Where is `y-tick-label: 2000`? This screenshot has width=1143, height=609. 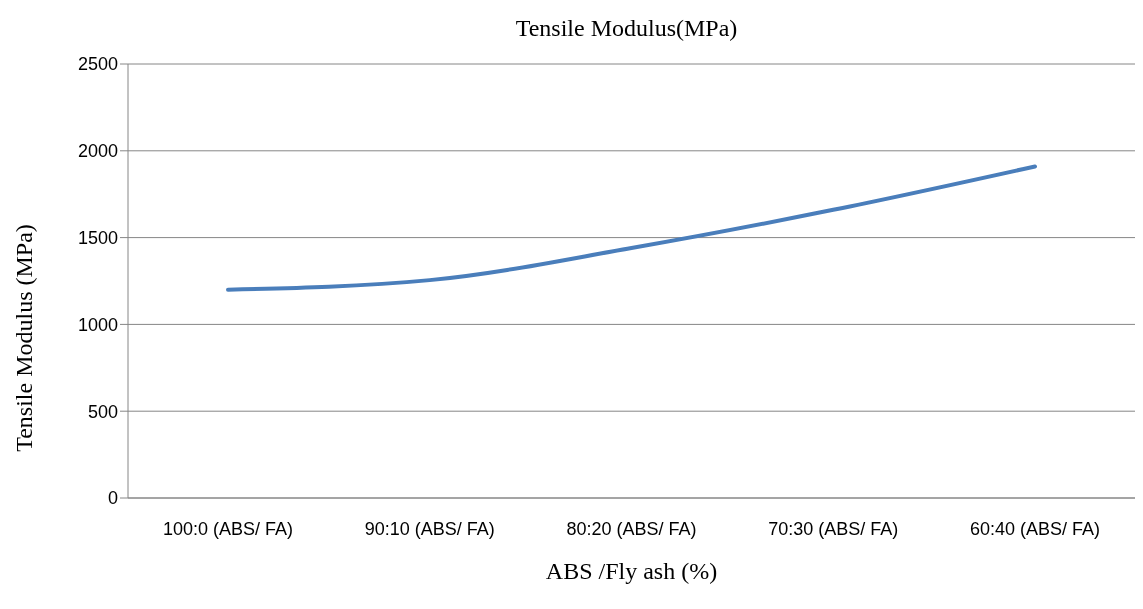
y-tick-label: 2000 is located at coordinates (97, 151).